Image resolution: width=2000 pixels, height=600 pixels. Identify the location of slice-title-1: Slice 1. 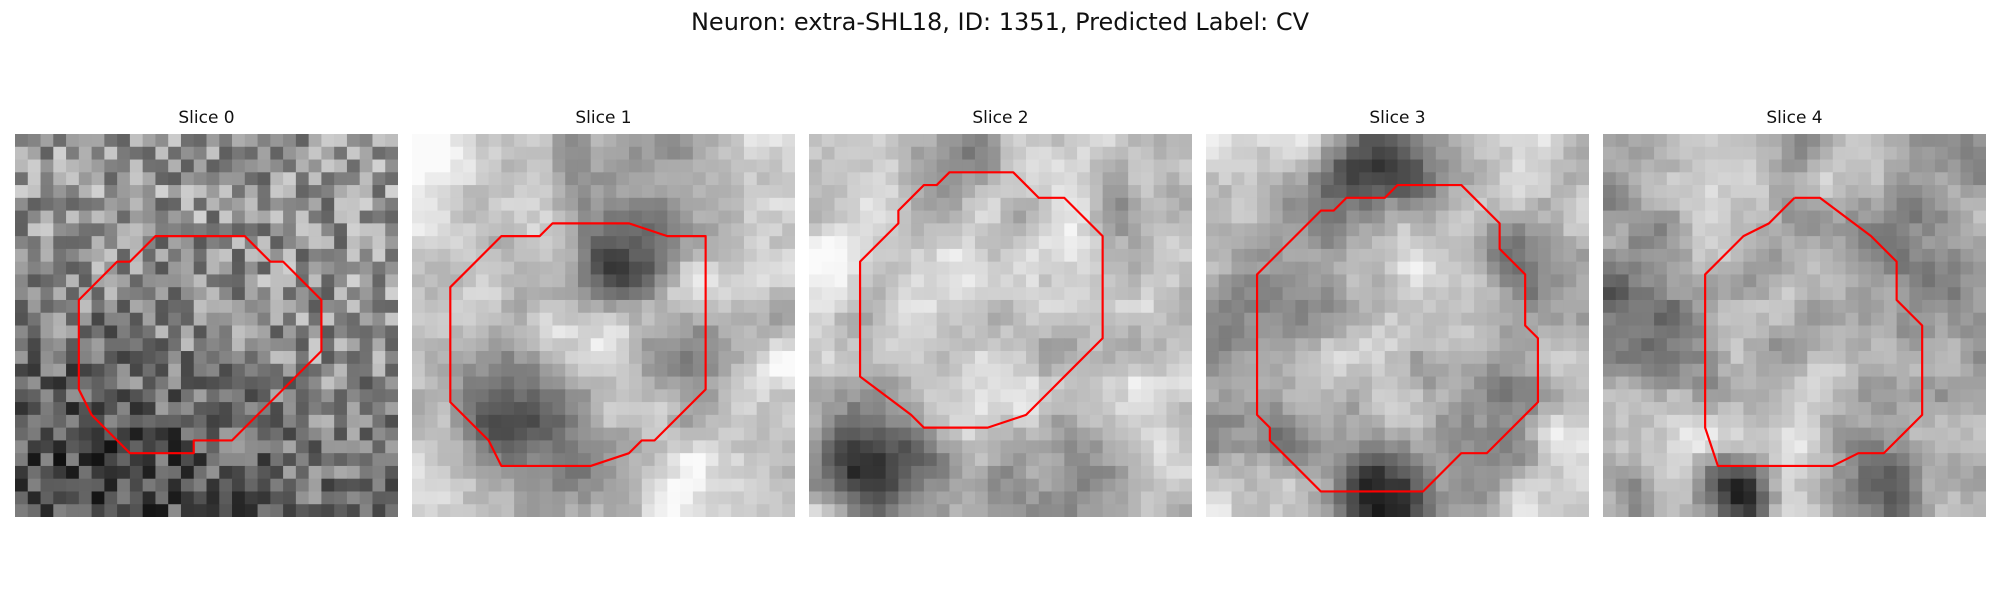
(603, 118).